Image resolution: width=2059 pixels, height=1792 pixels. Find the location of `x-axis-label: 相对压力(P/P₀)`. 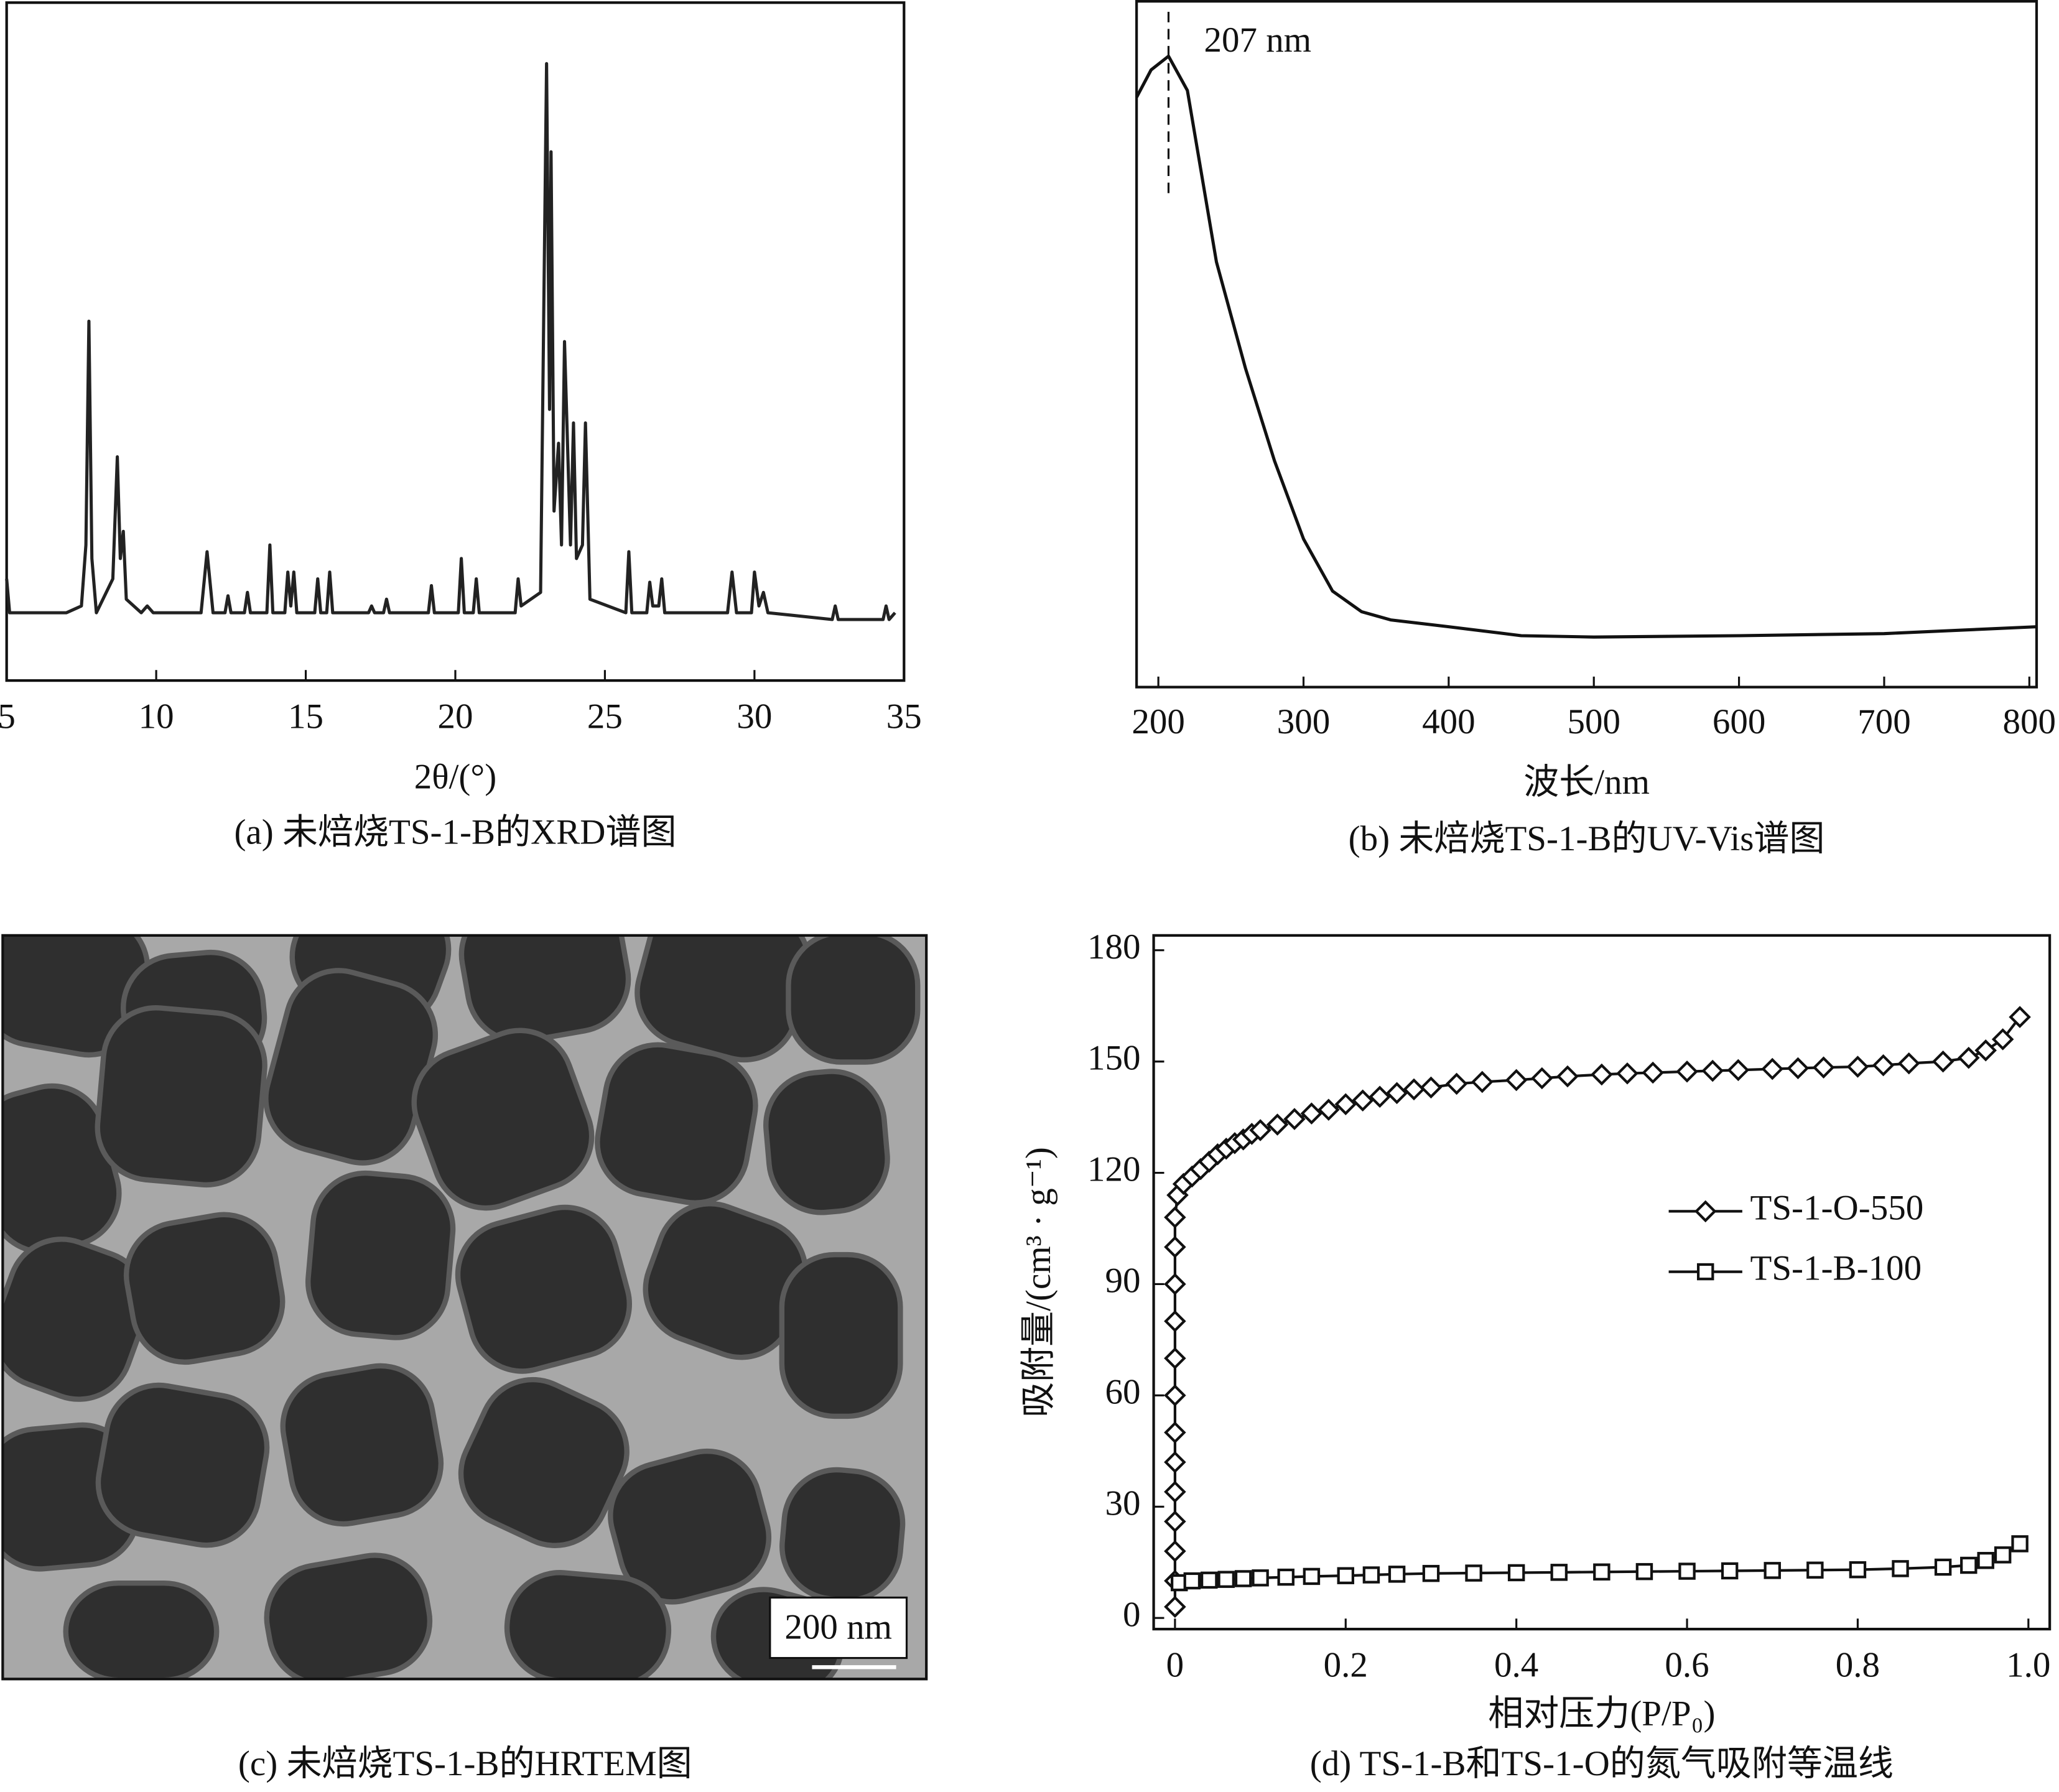

x-axis-label: 相对压力(P/P₀) is located at coordinates (1601, 1714).